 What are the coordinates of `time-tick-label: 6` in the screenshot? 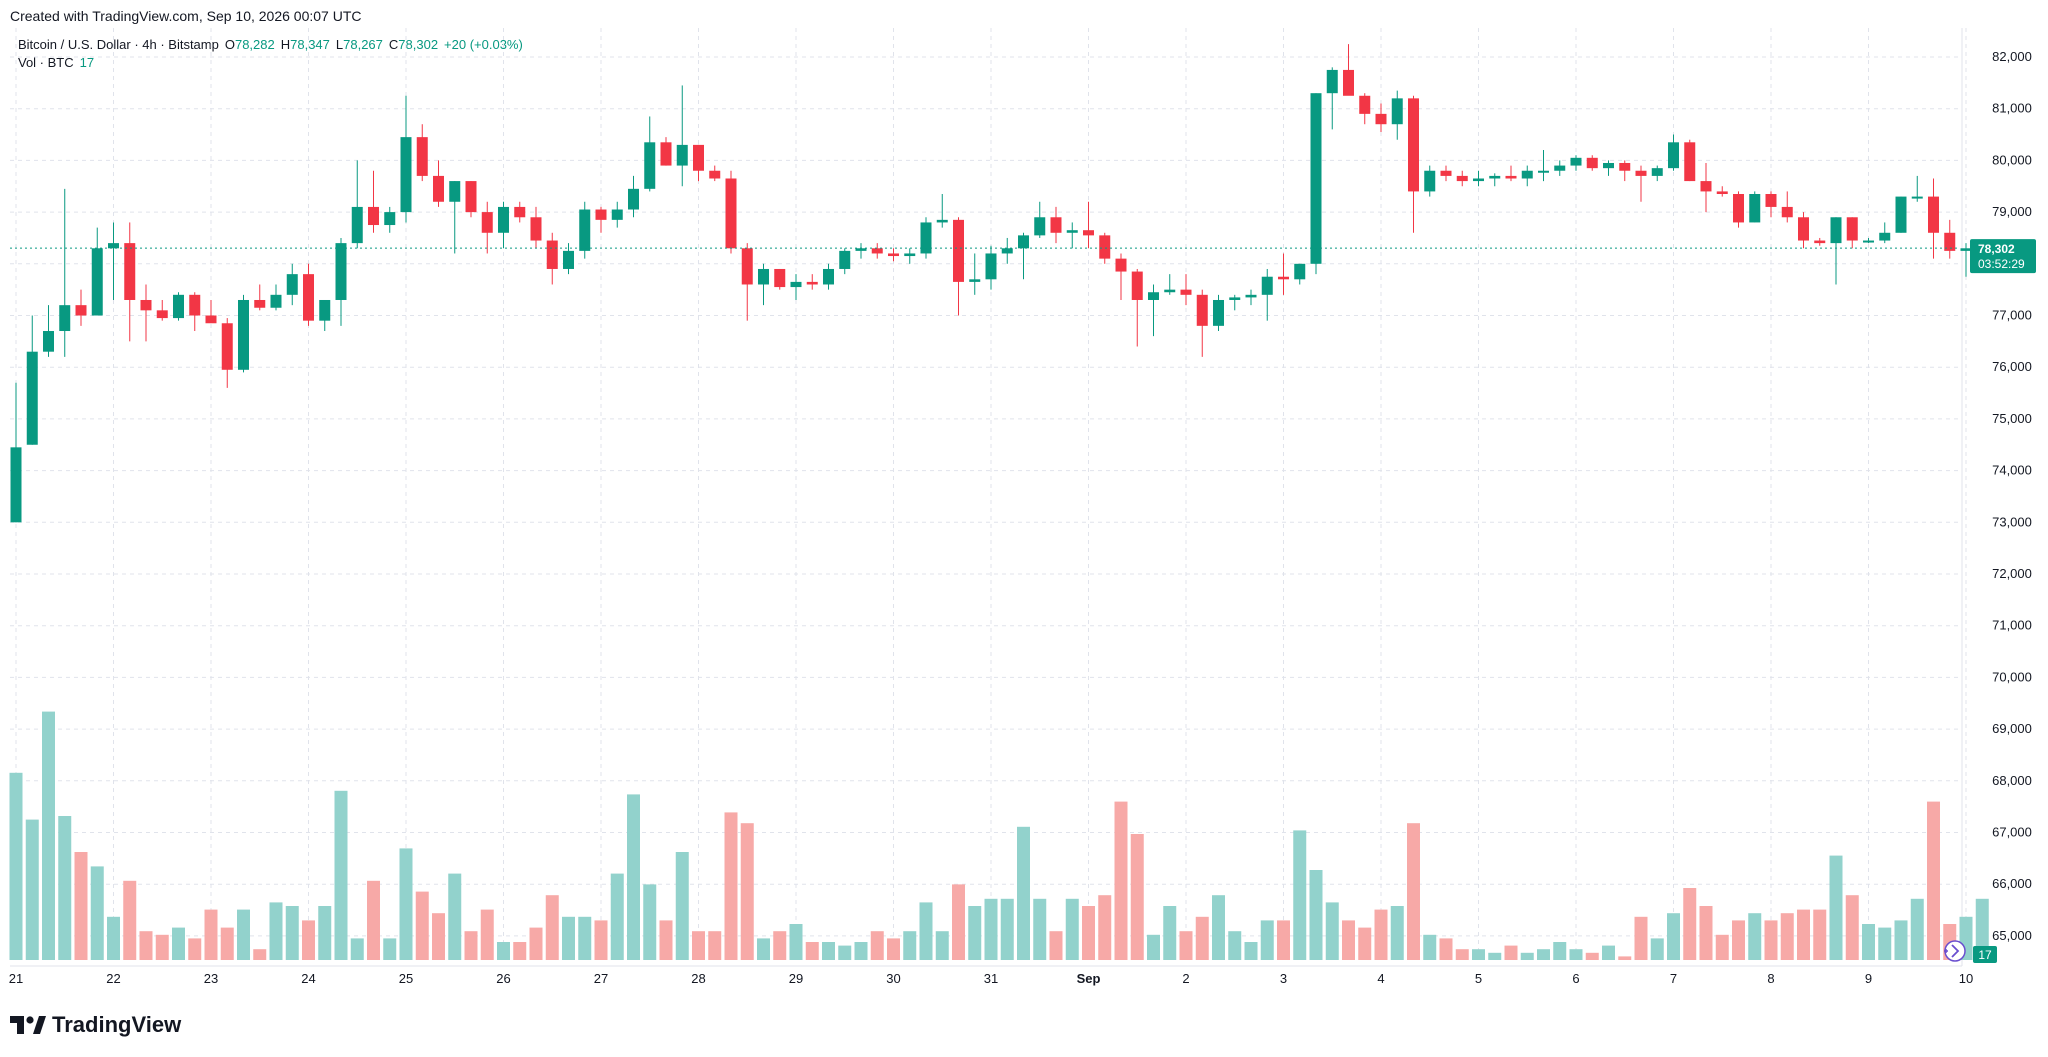 It's located at (1575, 978).